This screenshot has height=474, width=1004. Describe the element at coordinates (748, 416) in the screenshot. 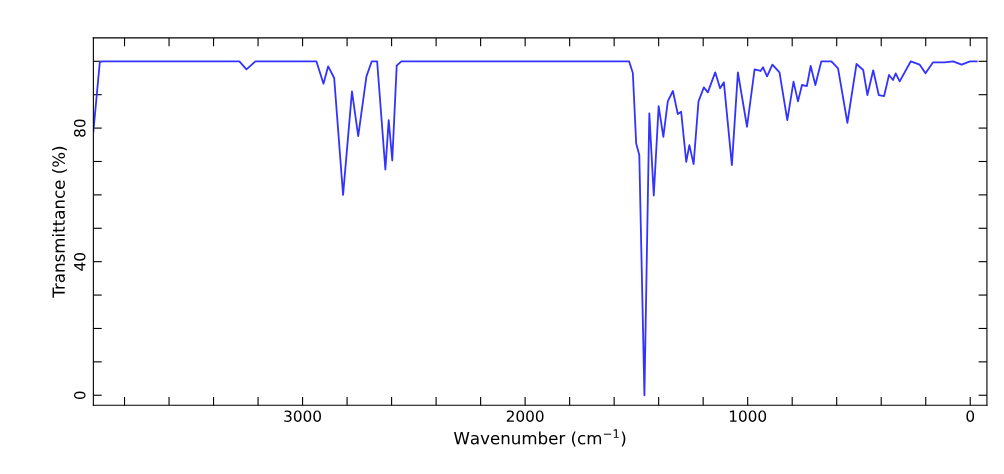

I see `x-tick-label: 1000` at that location.